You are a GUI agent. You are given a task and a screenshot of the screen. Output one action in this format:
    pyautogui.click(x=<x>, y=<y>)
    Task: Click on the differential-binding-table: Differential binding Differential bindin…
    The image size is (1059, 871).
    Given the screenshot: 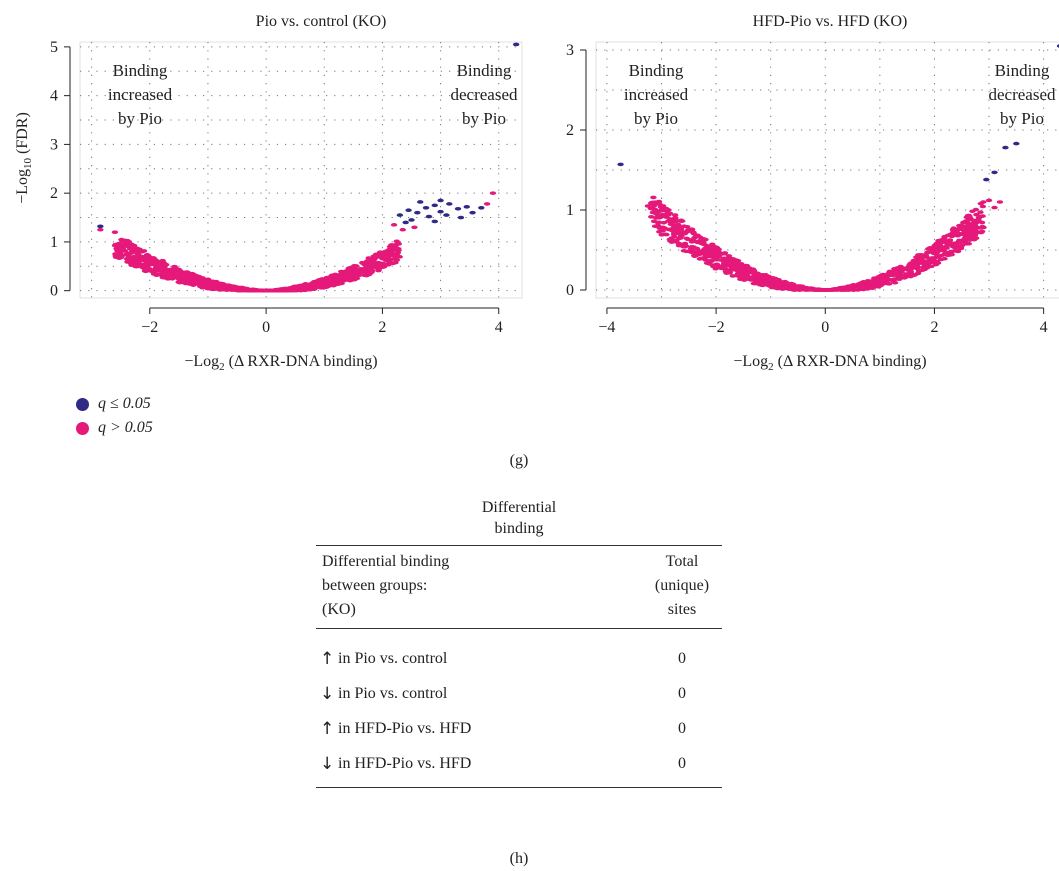 What is the action you would take?
    pyautogui.click(x=519, y=642)
    